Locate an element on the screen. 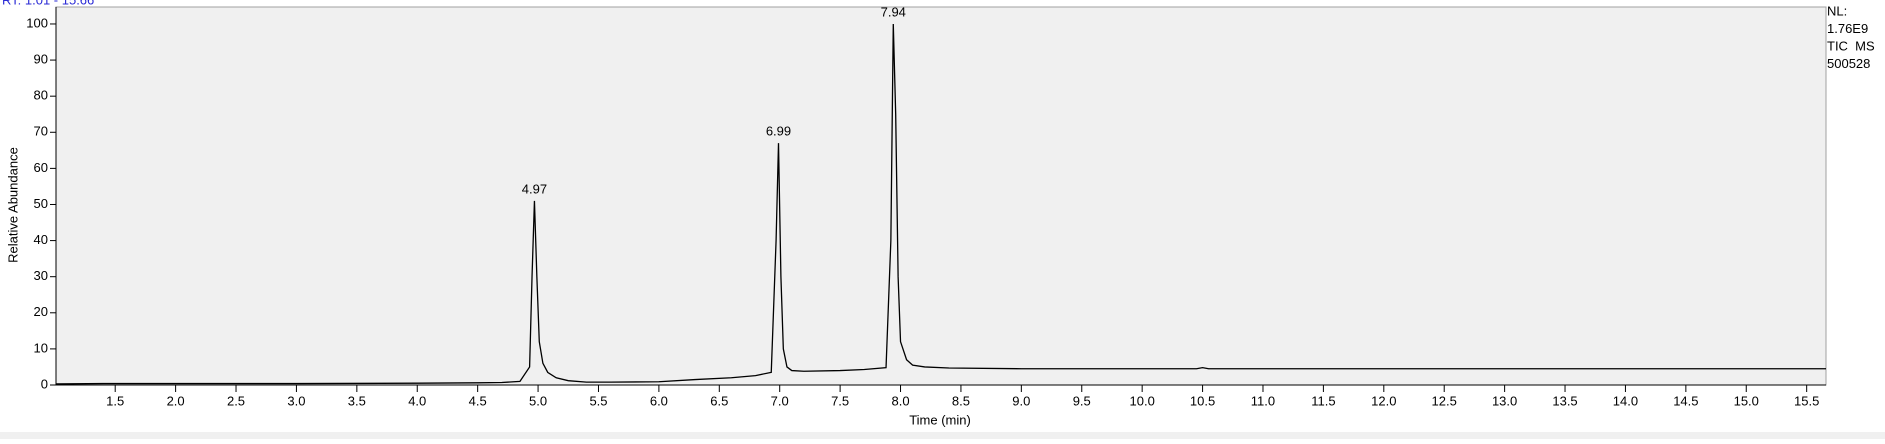 Image resolution: width=1885 pixels, height=444 pixels. peak-label: 6.99 is located at coordinates (778, 131).